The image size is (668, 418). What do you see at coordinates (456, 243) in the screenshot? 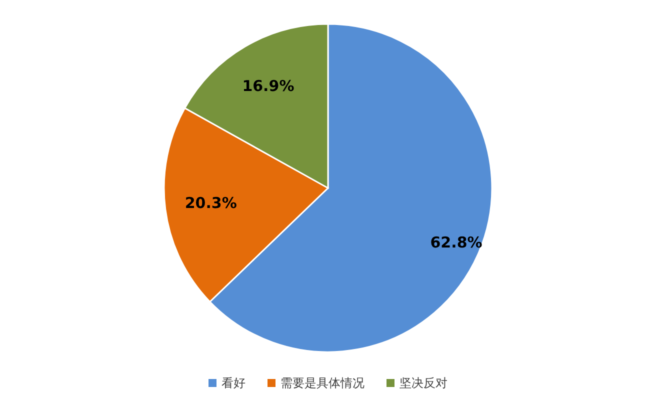
I see `data-label: 62.8%` at bounding box center [456, 243].